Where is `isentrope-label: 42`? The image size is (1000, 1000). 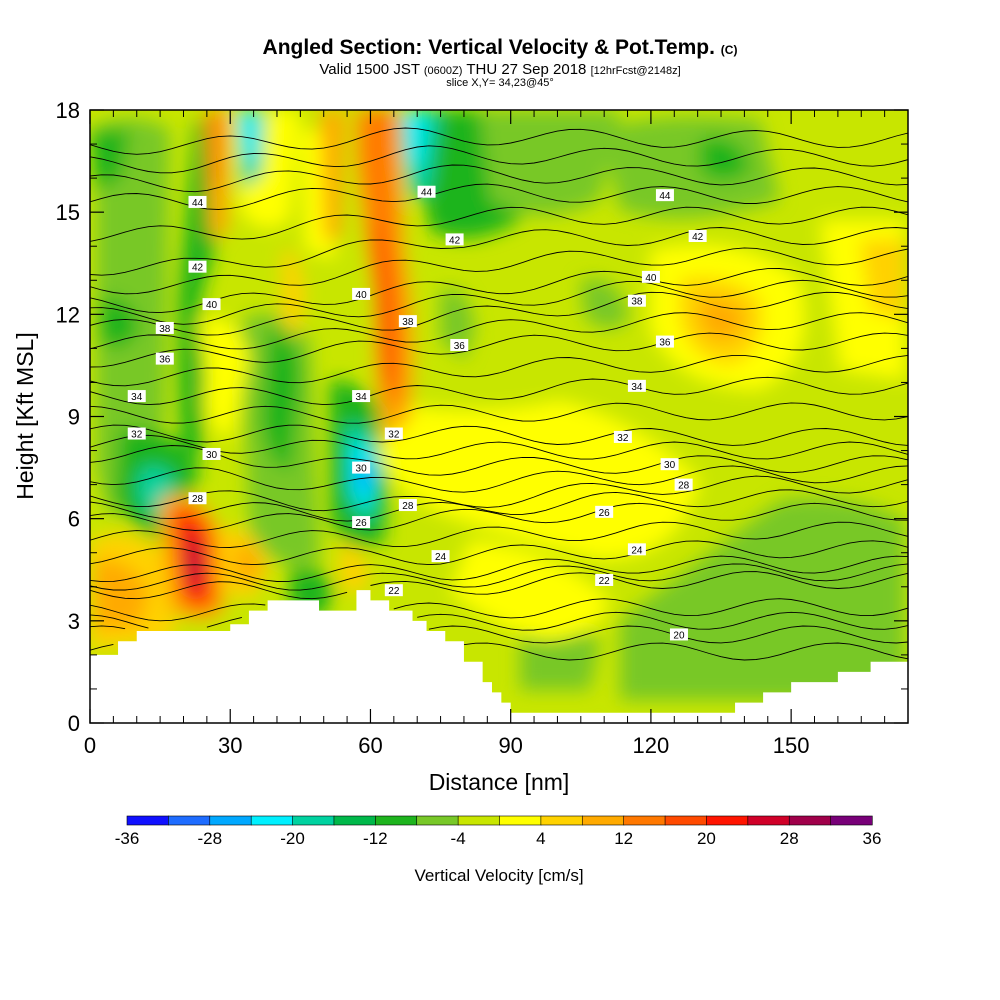
isentrope-label: 42 is located at coordinates (197, 267).